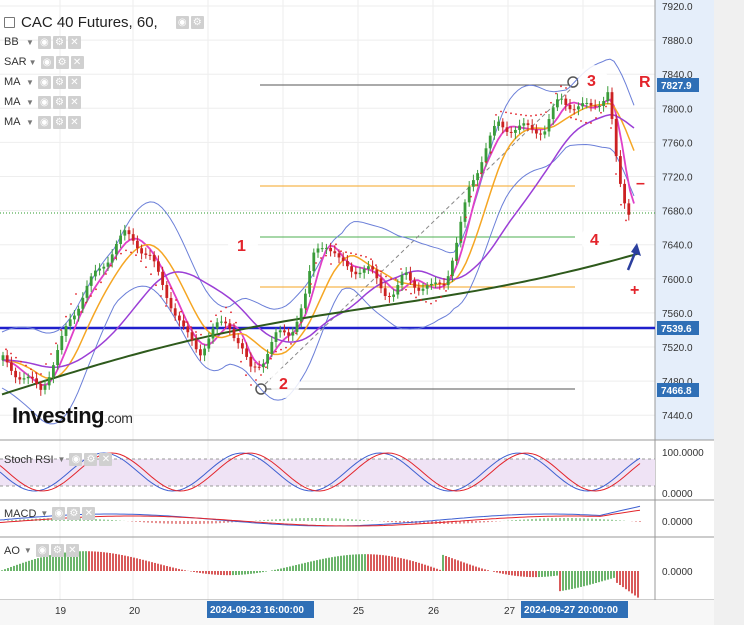 The width and height of the screenshot is (744, 625). I want to click on price-axis-area, so click(684, 220).